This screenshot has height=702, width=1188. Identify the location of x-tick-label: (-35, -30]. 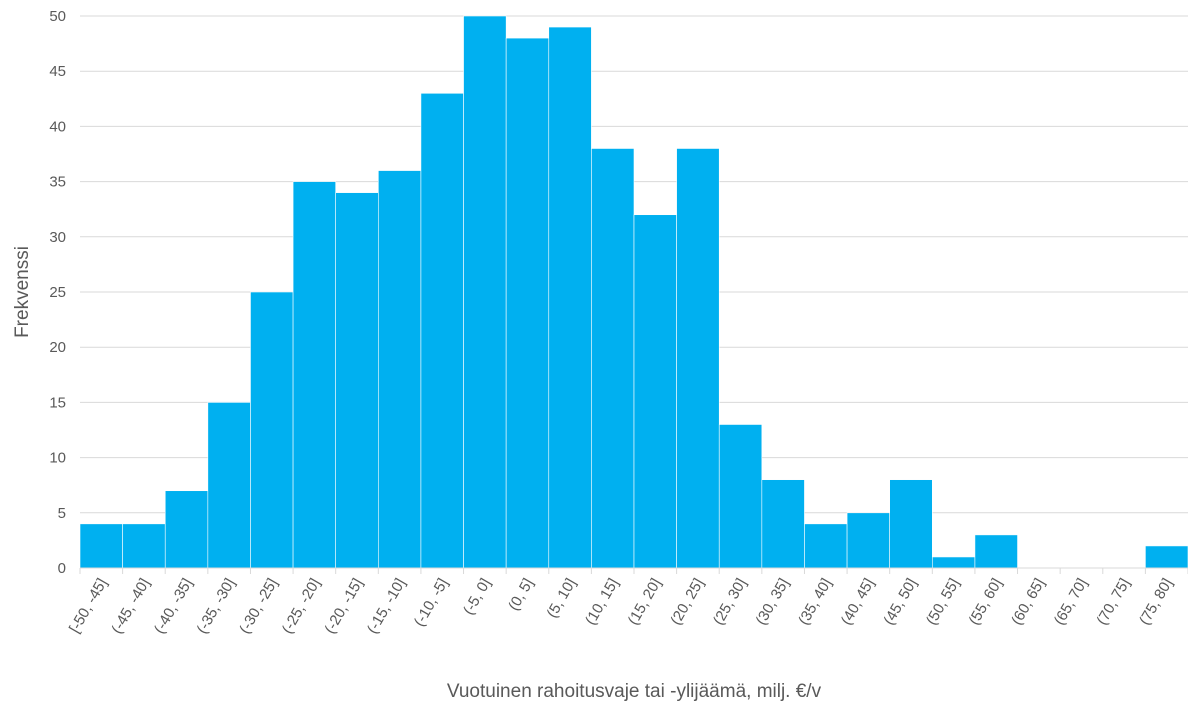
(215, 606).